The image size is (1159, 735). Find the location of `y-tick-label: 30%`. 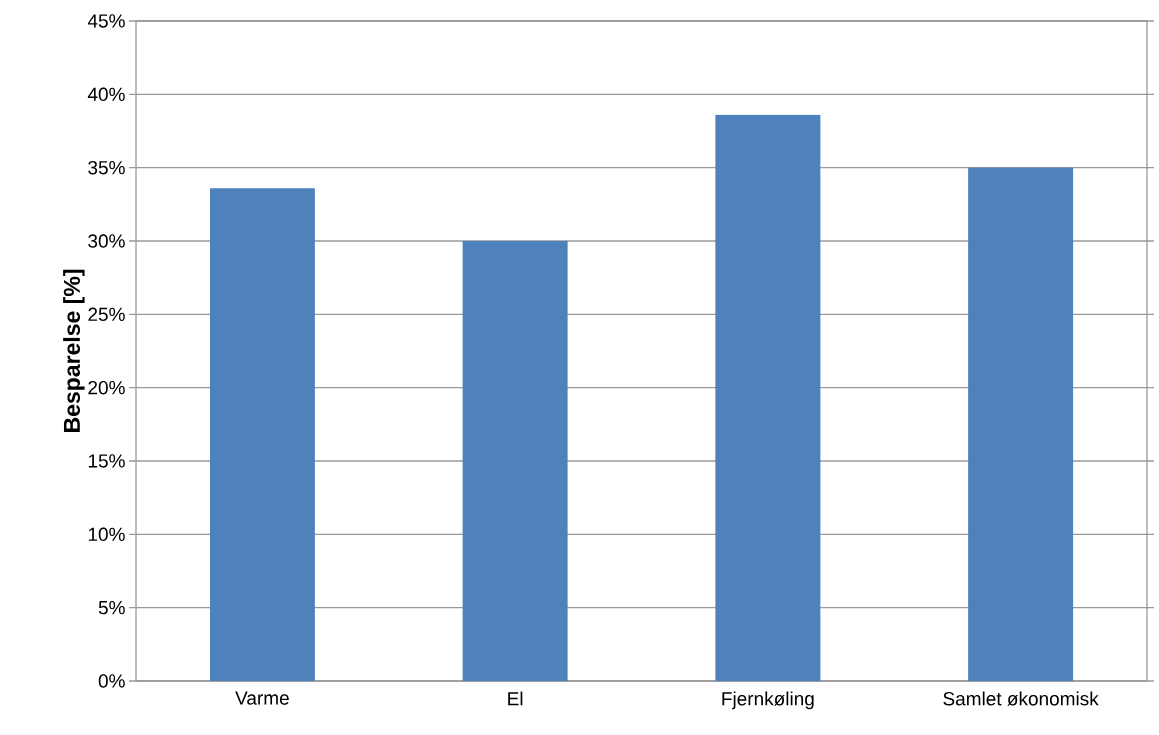

y-tick-label: 30% is located at coordinates (106, 241).